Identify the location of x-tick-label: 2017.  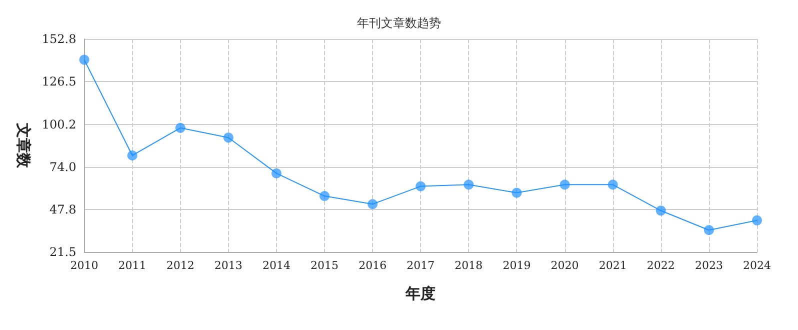
(420, 265).